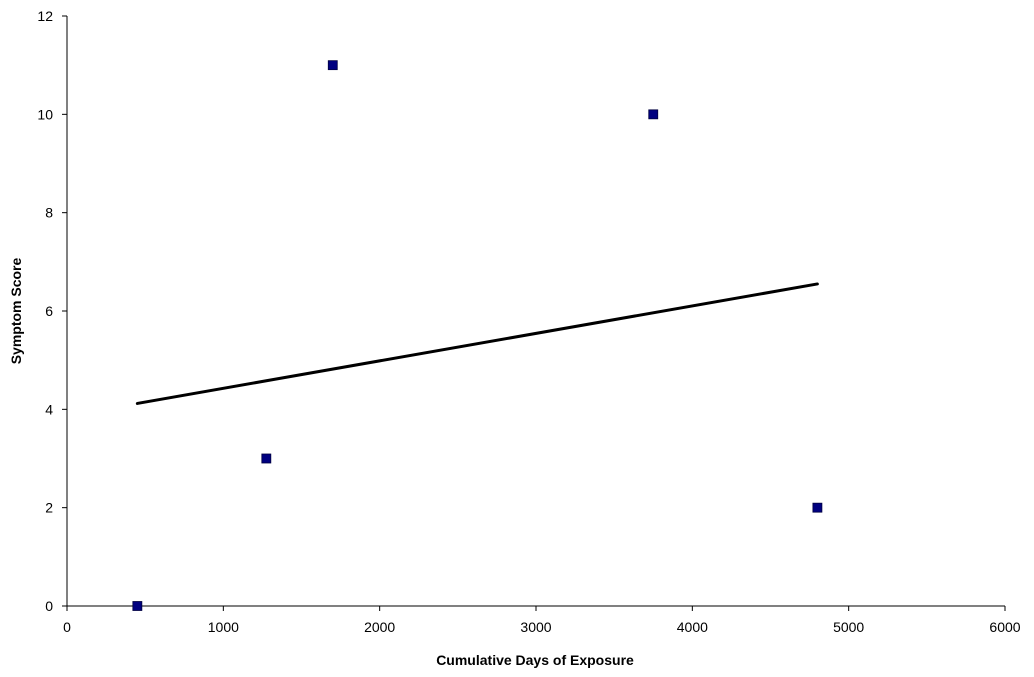  Describe the element at coordinates (1004, 627) in the screenshot. I see `x-tick-label: 6000` at that location.